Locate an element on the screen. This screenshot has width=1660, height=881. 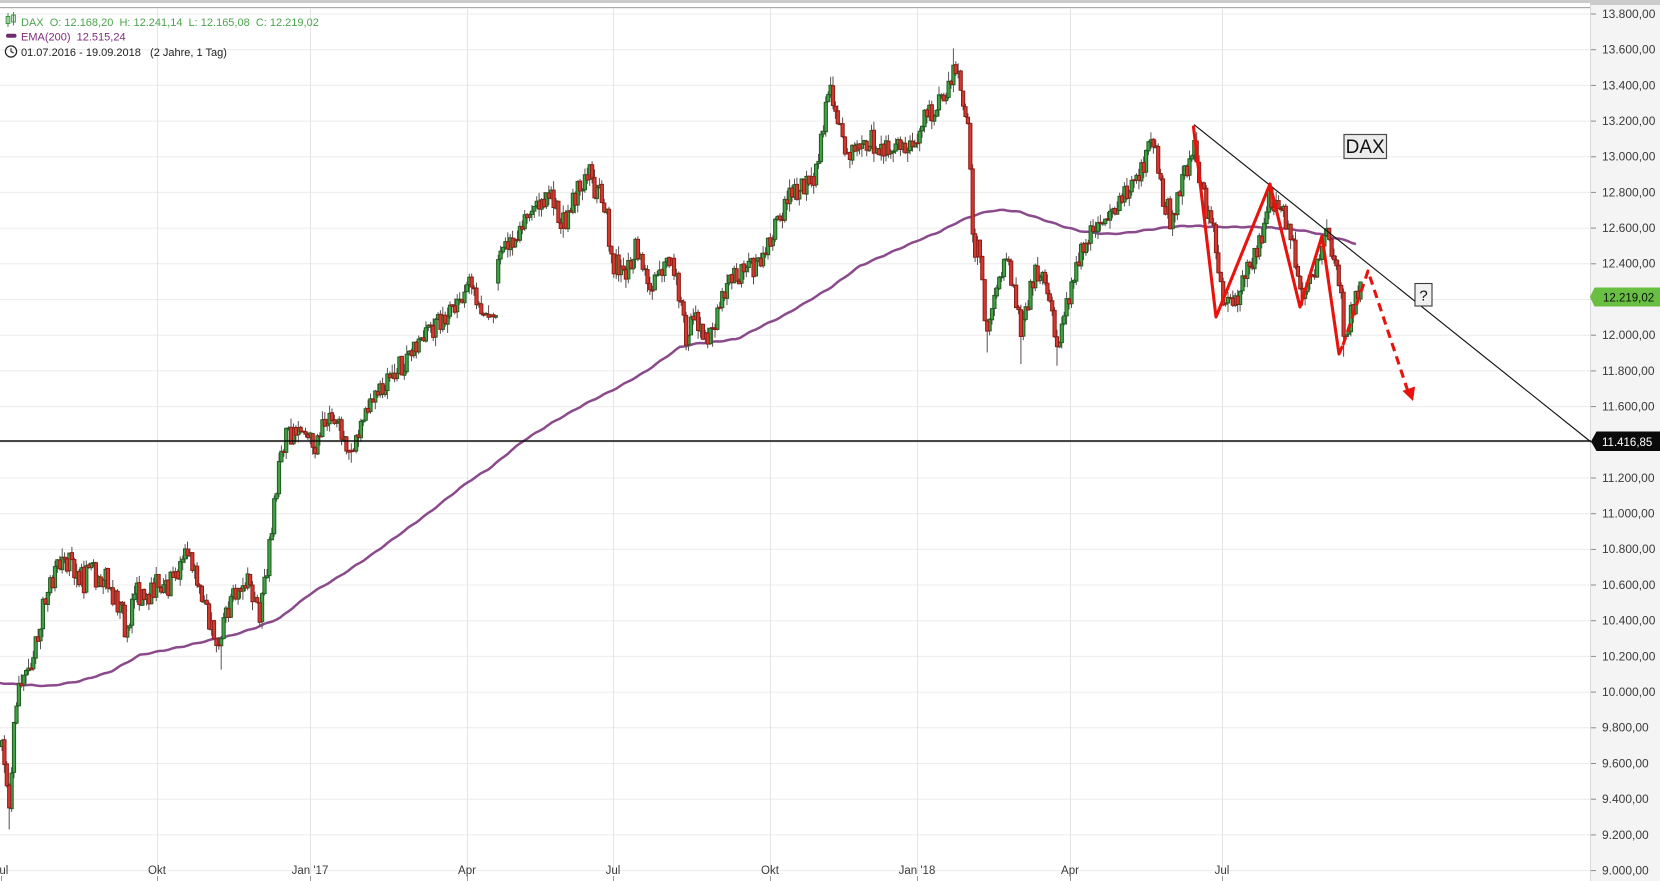
svg-text: 9.200,00 is located at coordinates (1625, 835).